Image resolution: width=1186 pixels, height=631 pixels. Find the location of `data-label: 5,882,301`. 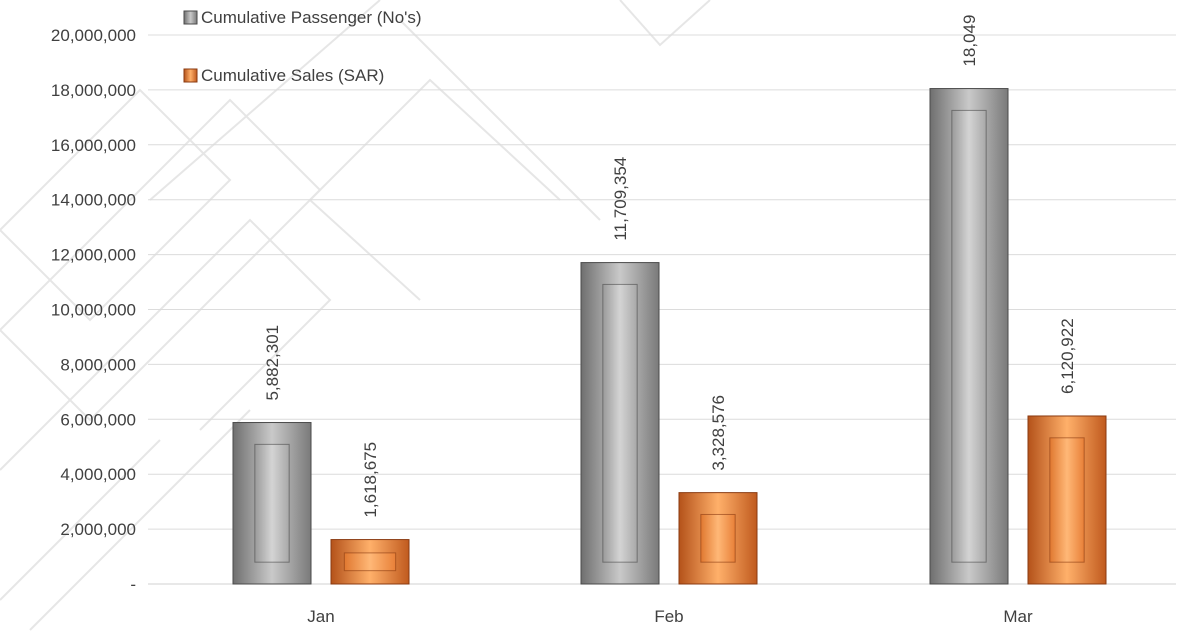

data-label: 5,882,301 is located at coordinates (272, 363).